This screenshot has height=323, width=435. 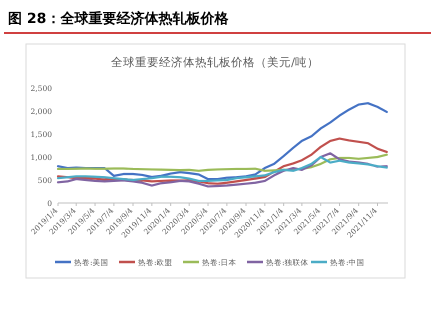 I want to click on title: 图 28：全球重要经济体热轧板价格, so click(x=118, y=19).